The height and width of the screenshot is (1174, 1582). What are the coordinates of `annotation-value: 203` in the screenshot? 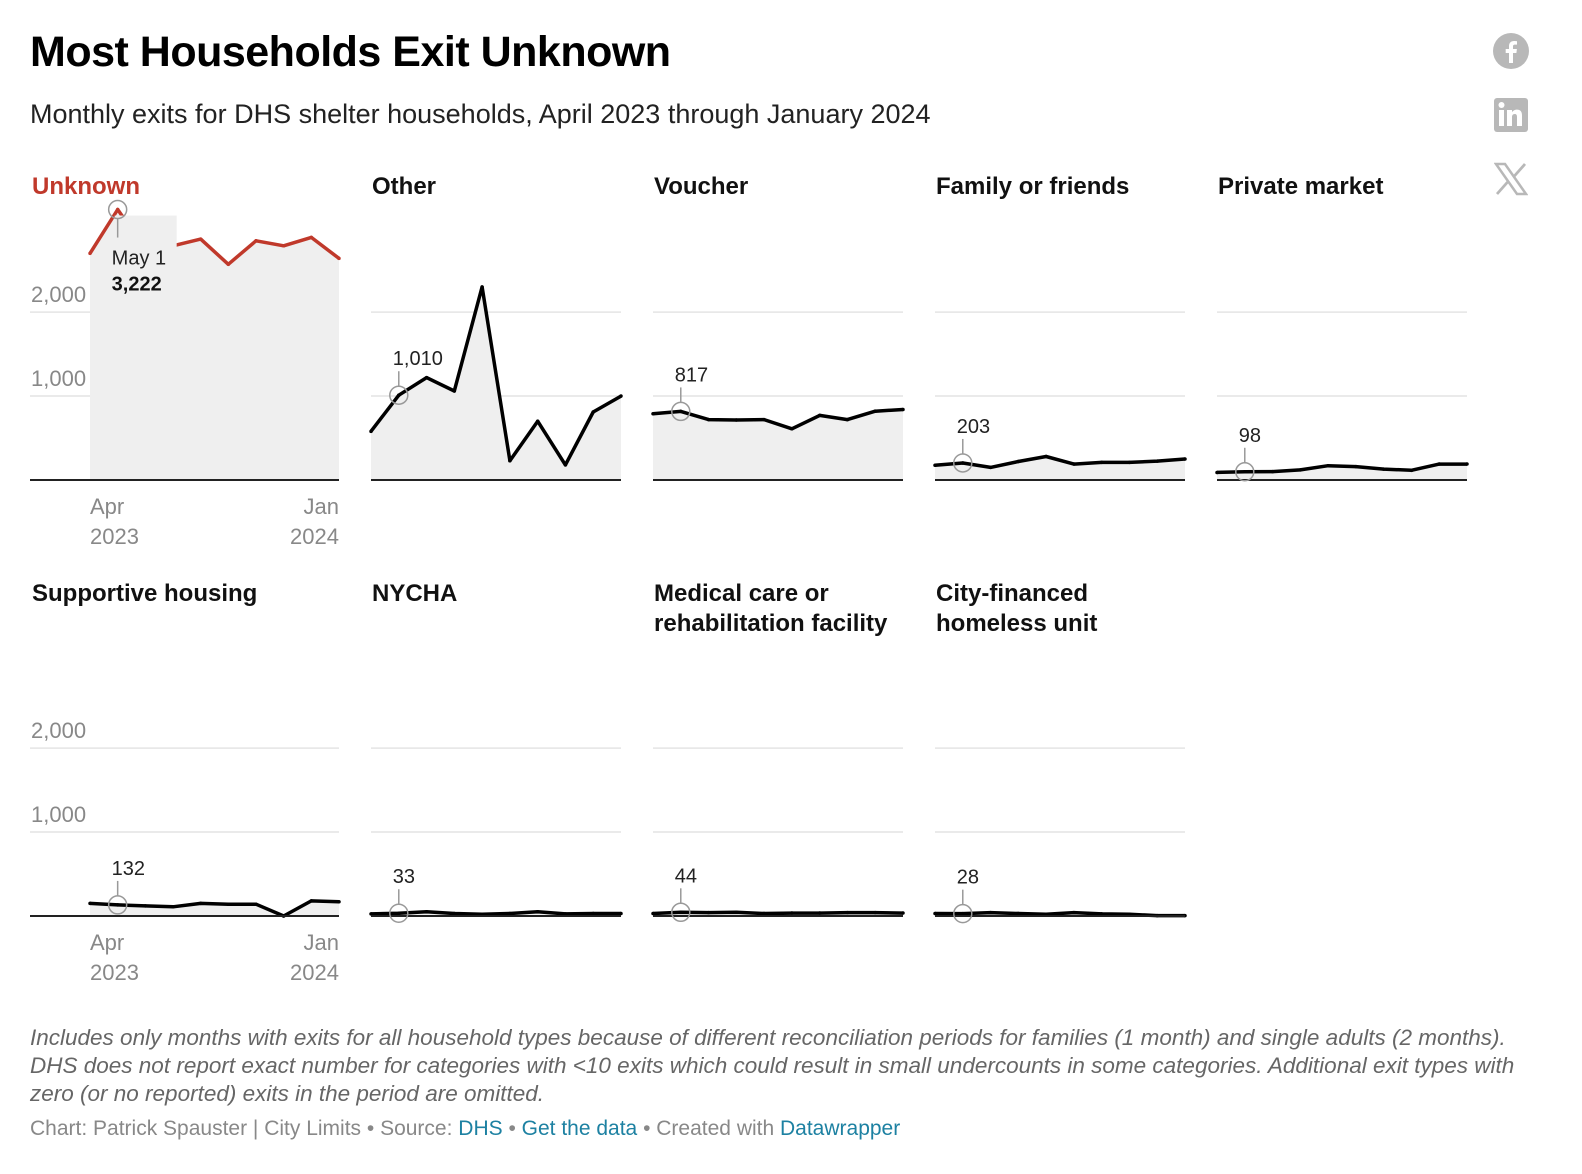 It's located at (973, 427).